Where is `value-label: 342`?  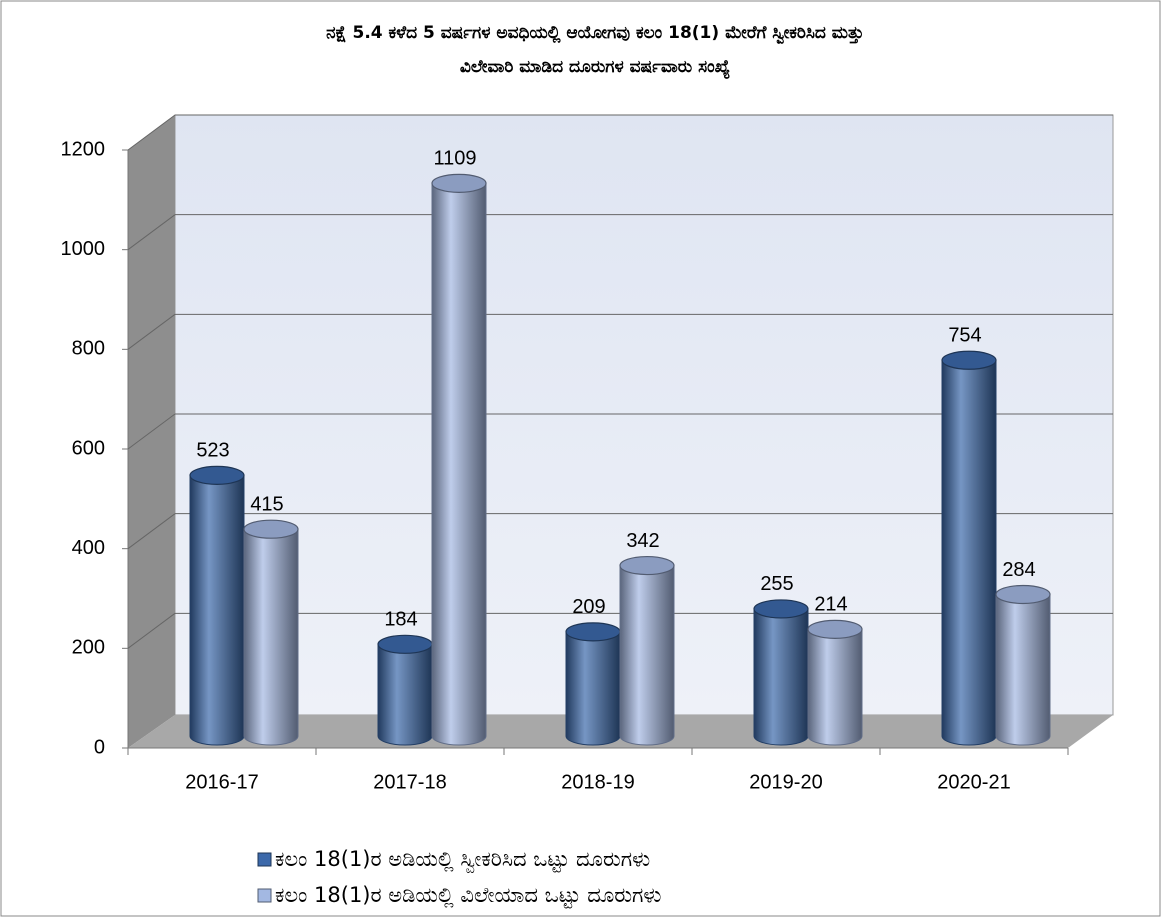 value-label: 342 is located at coordinates (642, 541).